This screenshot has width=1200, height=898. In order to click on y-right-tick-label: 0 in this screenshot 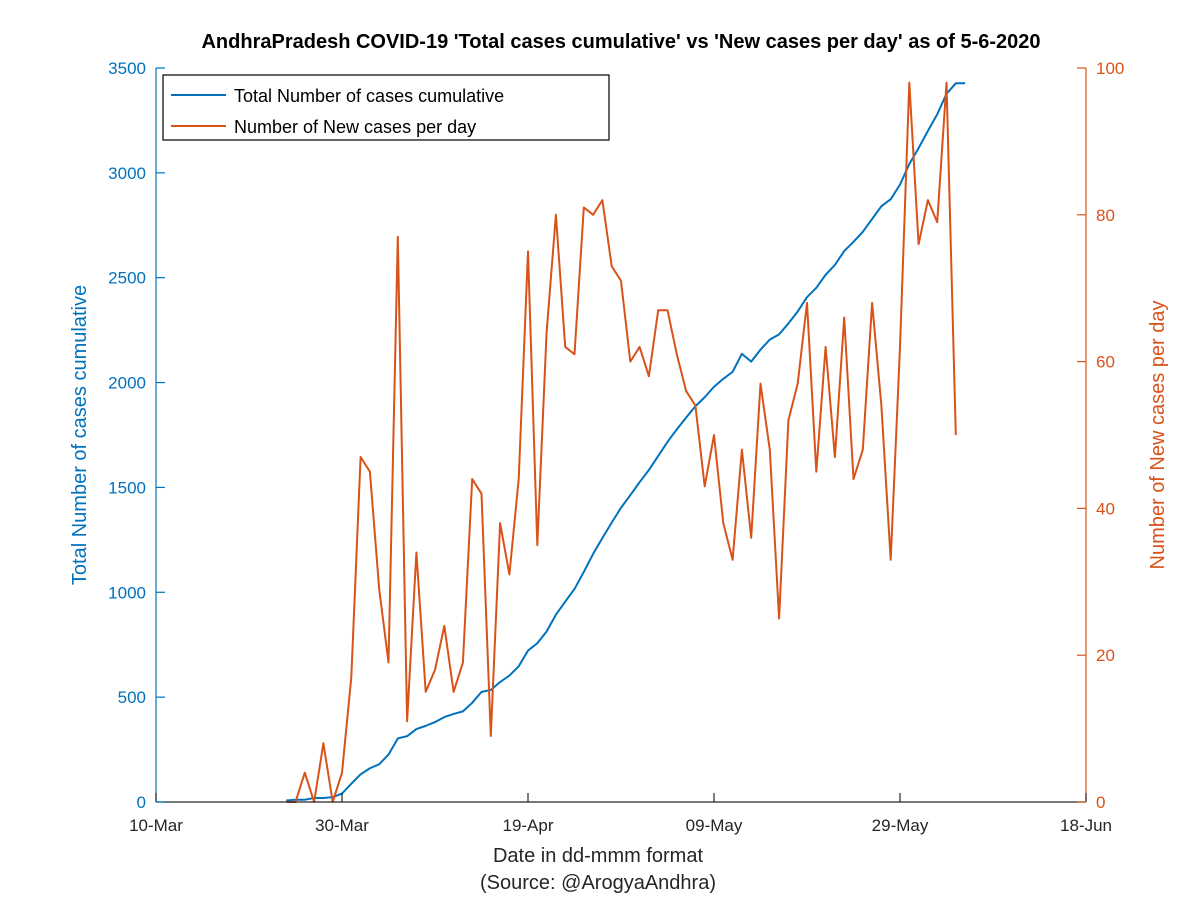, I will do `click(1100, 802)`.